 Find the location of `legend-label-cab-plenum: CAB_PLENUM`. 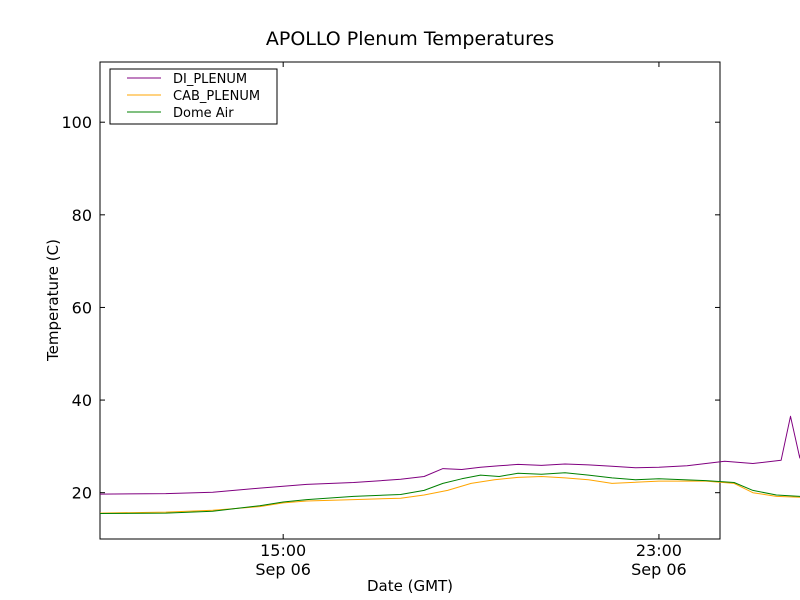

legend-label-cab-plenum: CAB_PLENUM is located at coordinates (216, 96).